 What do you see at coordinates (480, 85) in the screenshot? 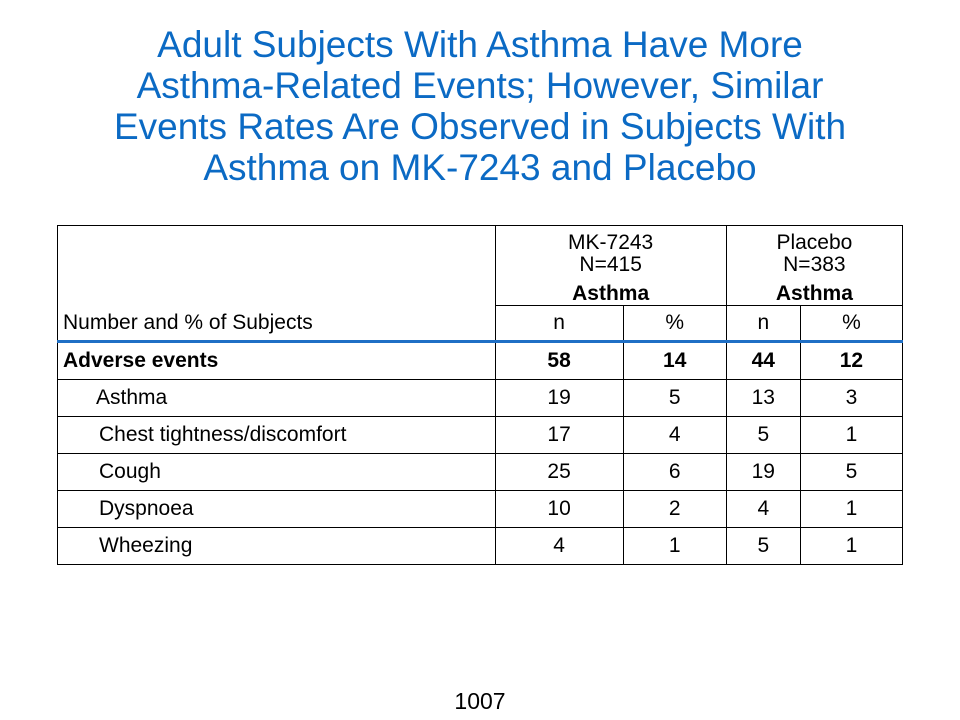
I see `title-line: Asthma-Related Events; However, Similar` at bounding box center [480, 85].